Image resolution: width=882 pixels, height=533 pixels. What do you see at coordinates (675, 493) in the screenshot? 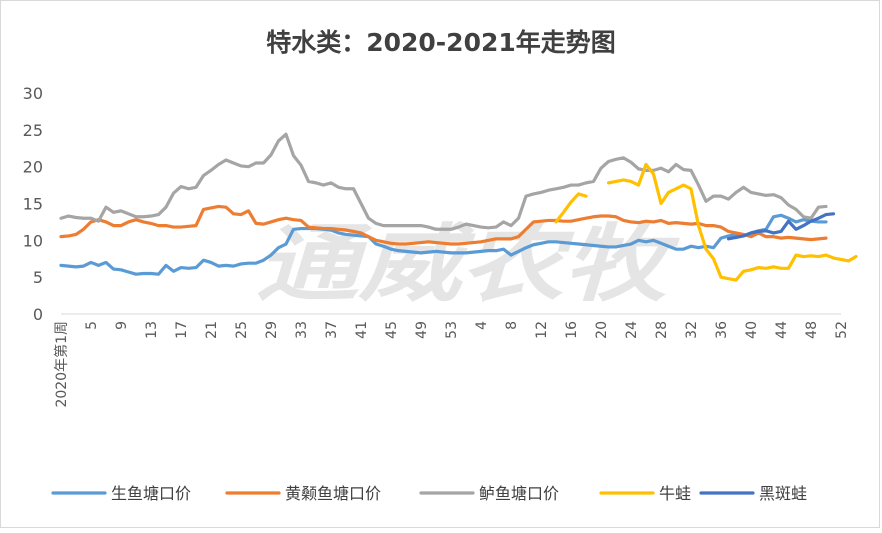
I see `legend-label-3: 牛蛙` at bounding box center [675, 493].